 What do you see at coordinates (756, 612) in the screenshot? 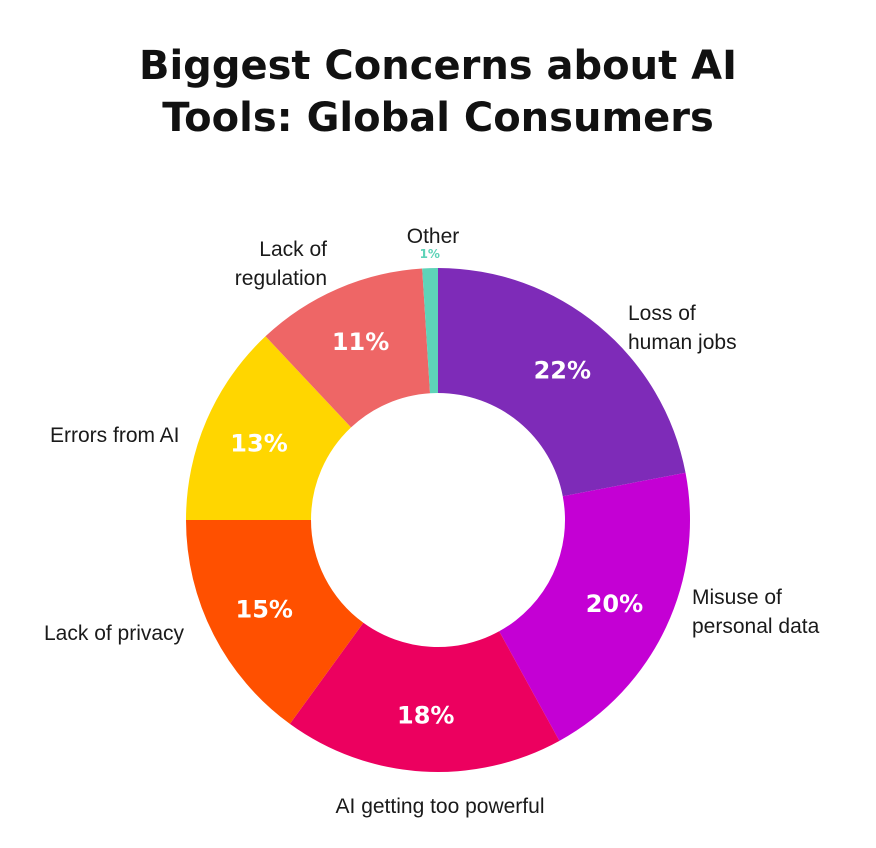
I see `slice-category-label-1: Misuse of personal data` at bounding box center [756, 612].